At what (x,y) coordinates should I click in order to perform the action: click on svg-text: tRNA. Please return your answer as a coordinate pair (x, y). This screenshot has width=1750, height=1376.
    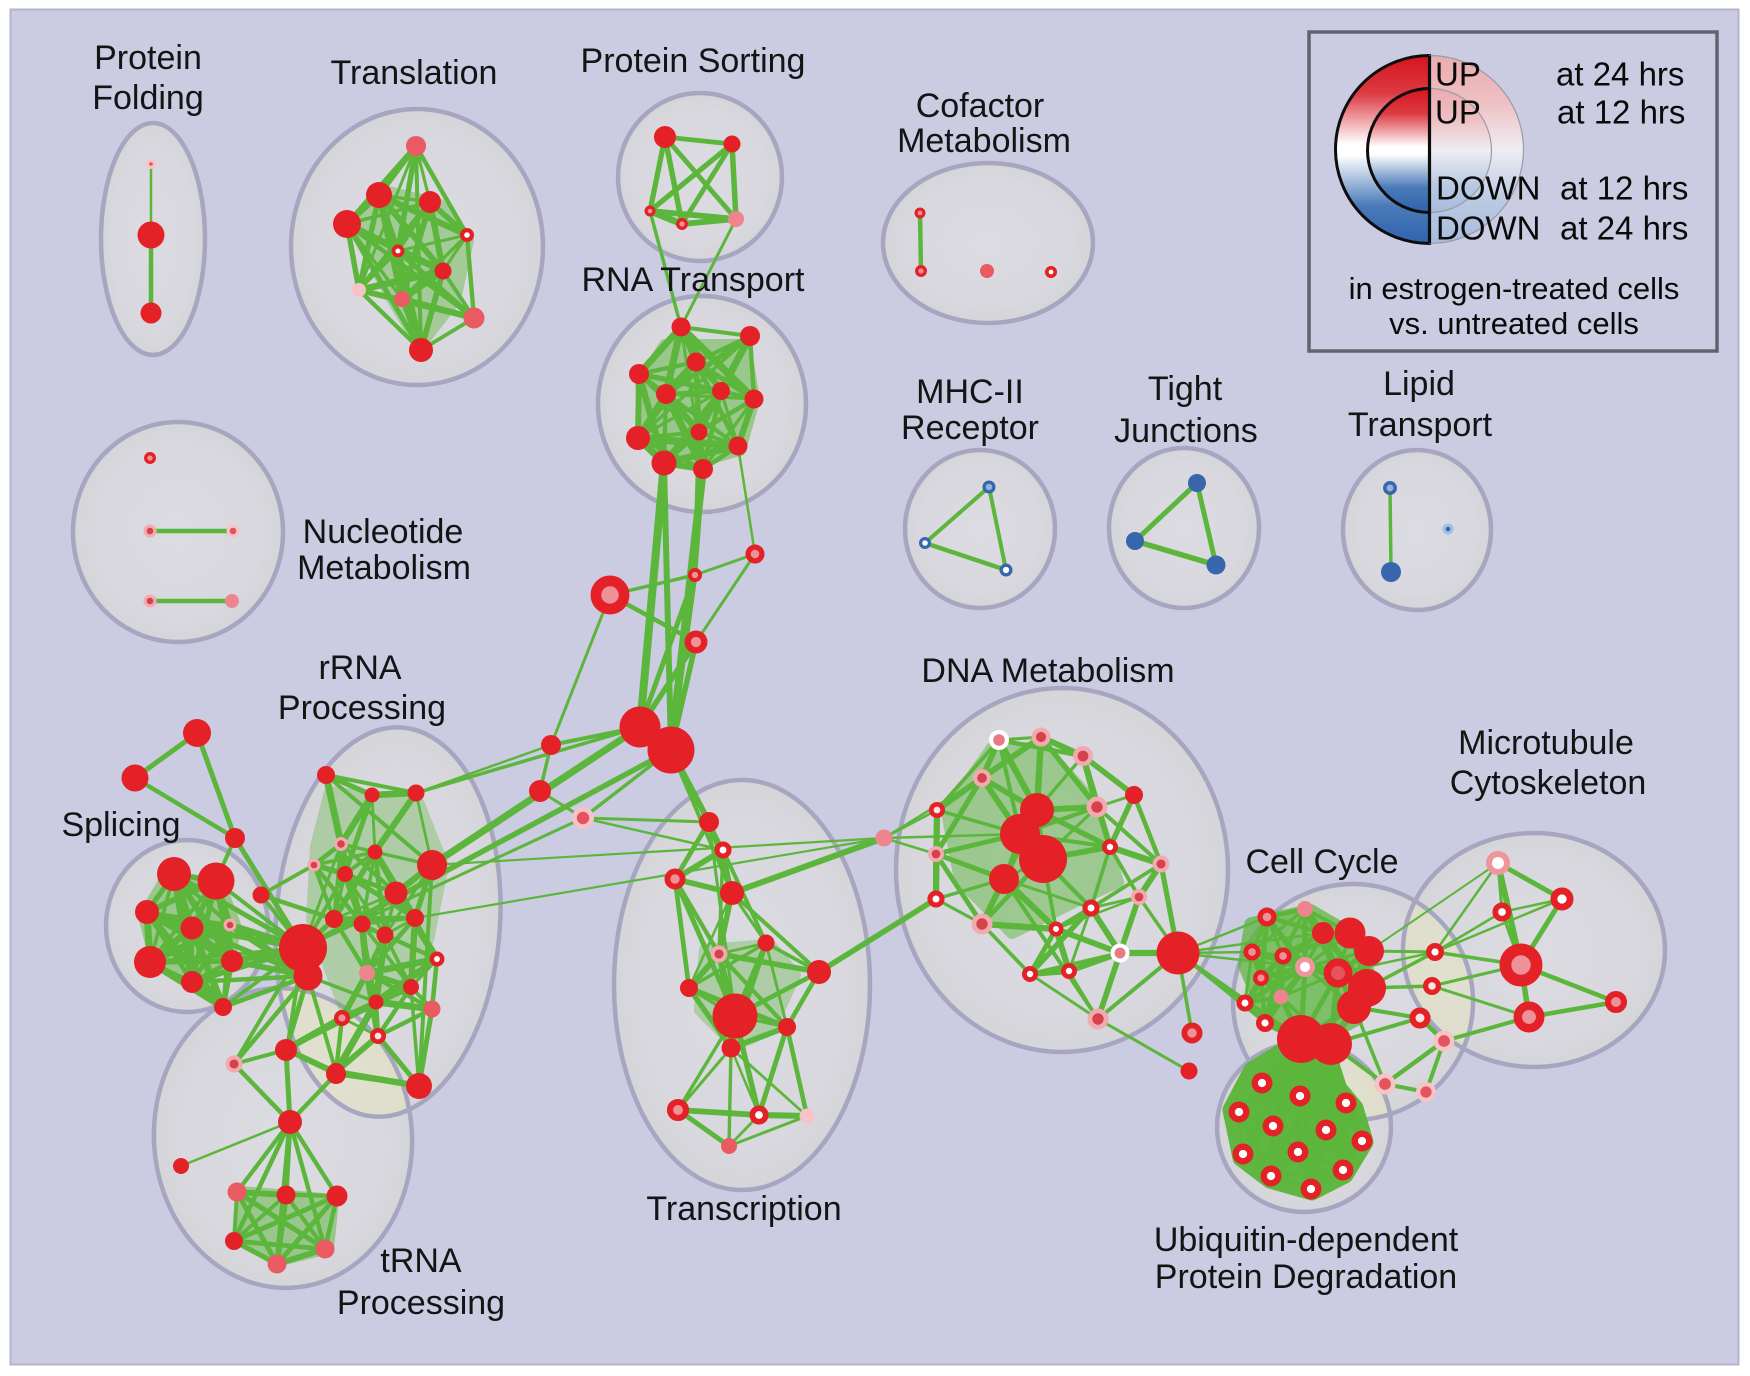
    Looking at the image, I should click on (421, 1261).